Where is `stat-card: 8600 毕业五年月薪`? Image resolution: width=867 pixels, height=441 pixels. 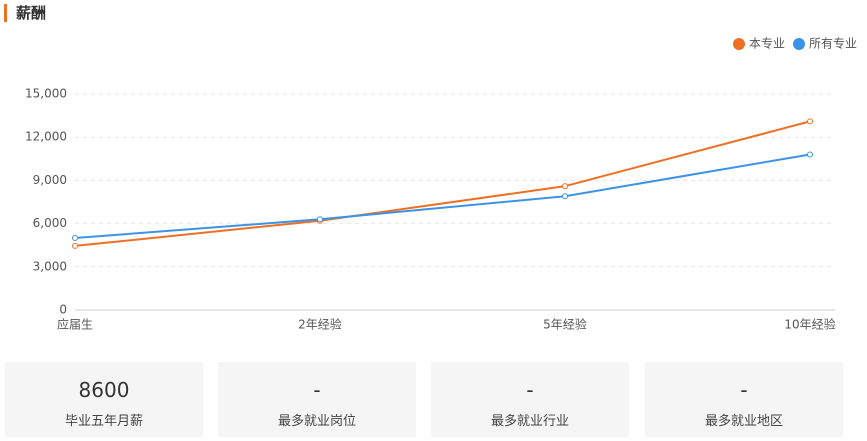
stat-card: 8600 毕业五年月薪 is located at coordinates (104, 399).